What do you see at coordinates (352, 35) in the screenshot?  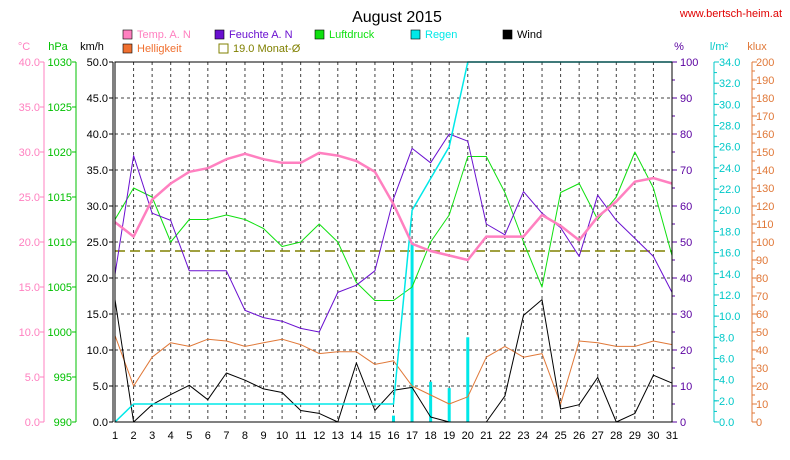 I see `legend-label: Luftdruck` at bounding box center [352, 35].